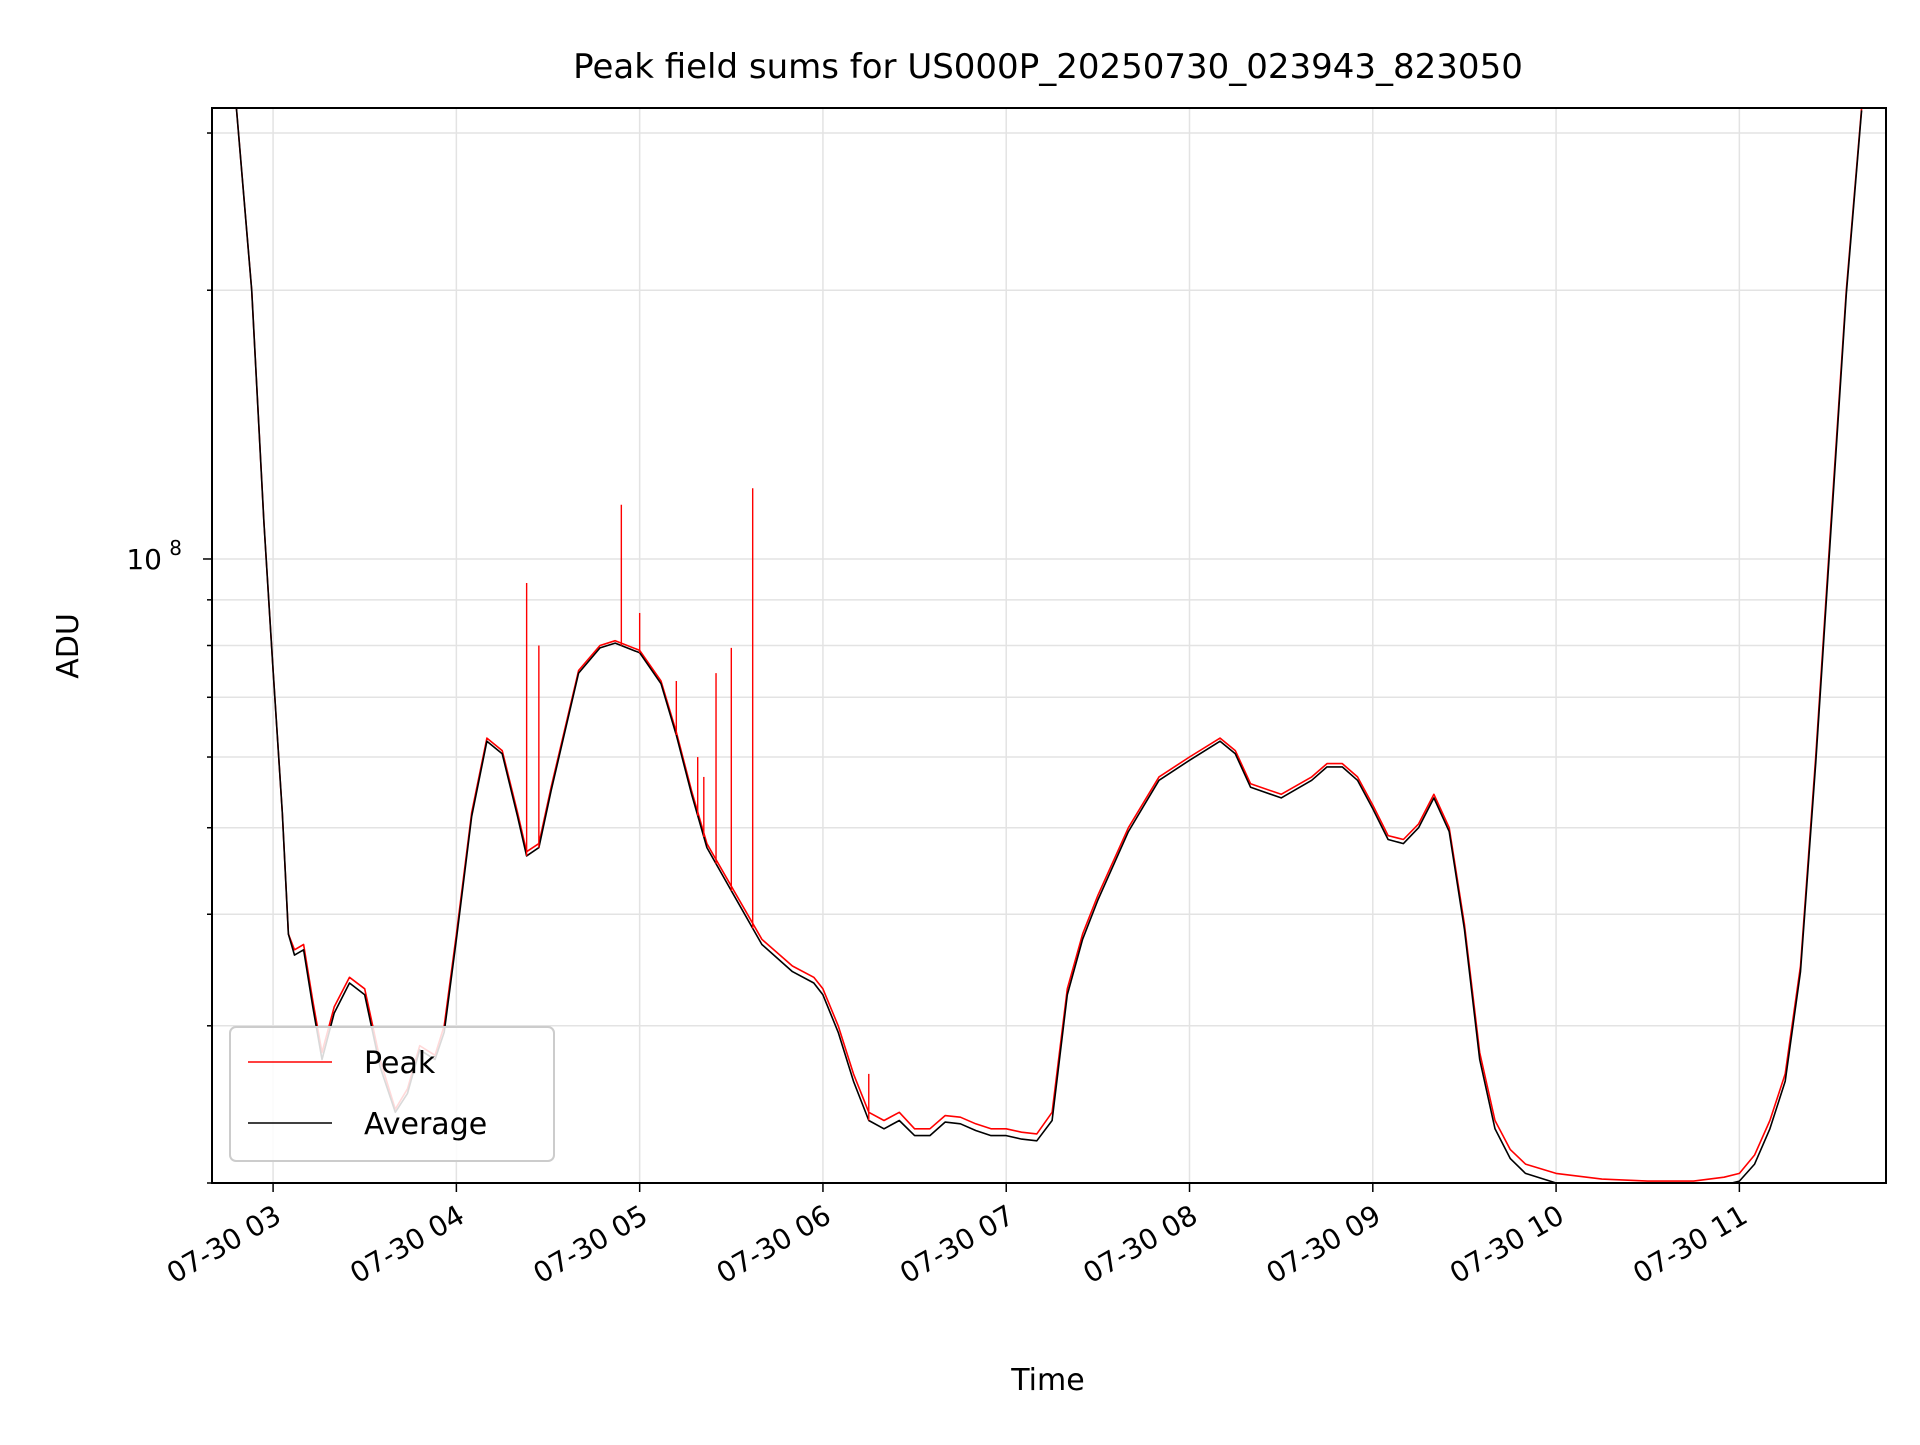  I want to click on x-tick-label: 07-30 11, so click(1690, 1244).